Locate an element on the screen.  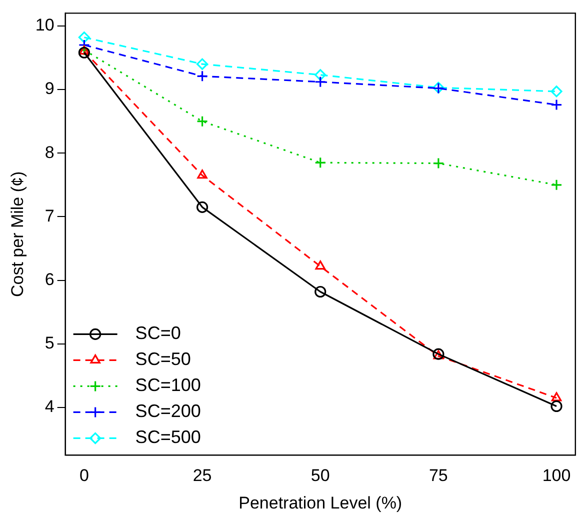
x-tick-label: 0 is located at coordinates (84, 476).